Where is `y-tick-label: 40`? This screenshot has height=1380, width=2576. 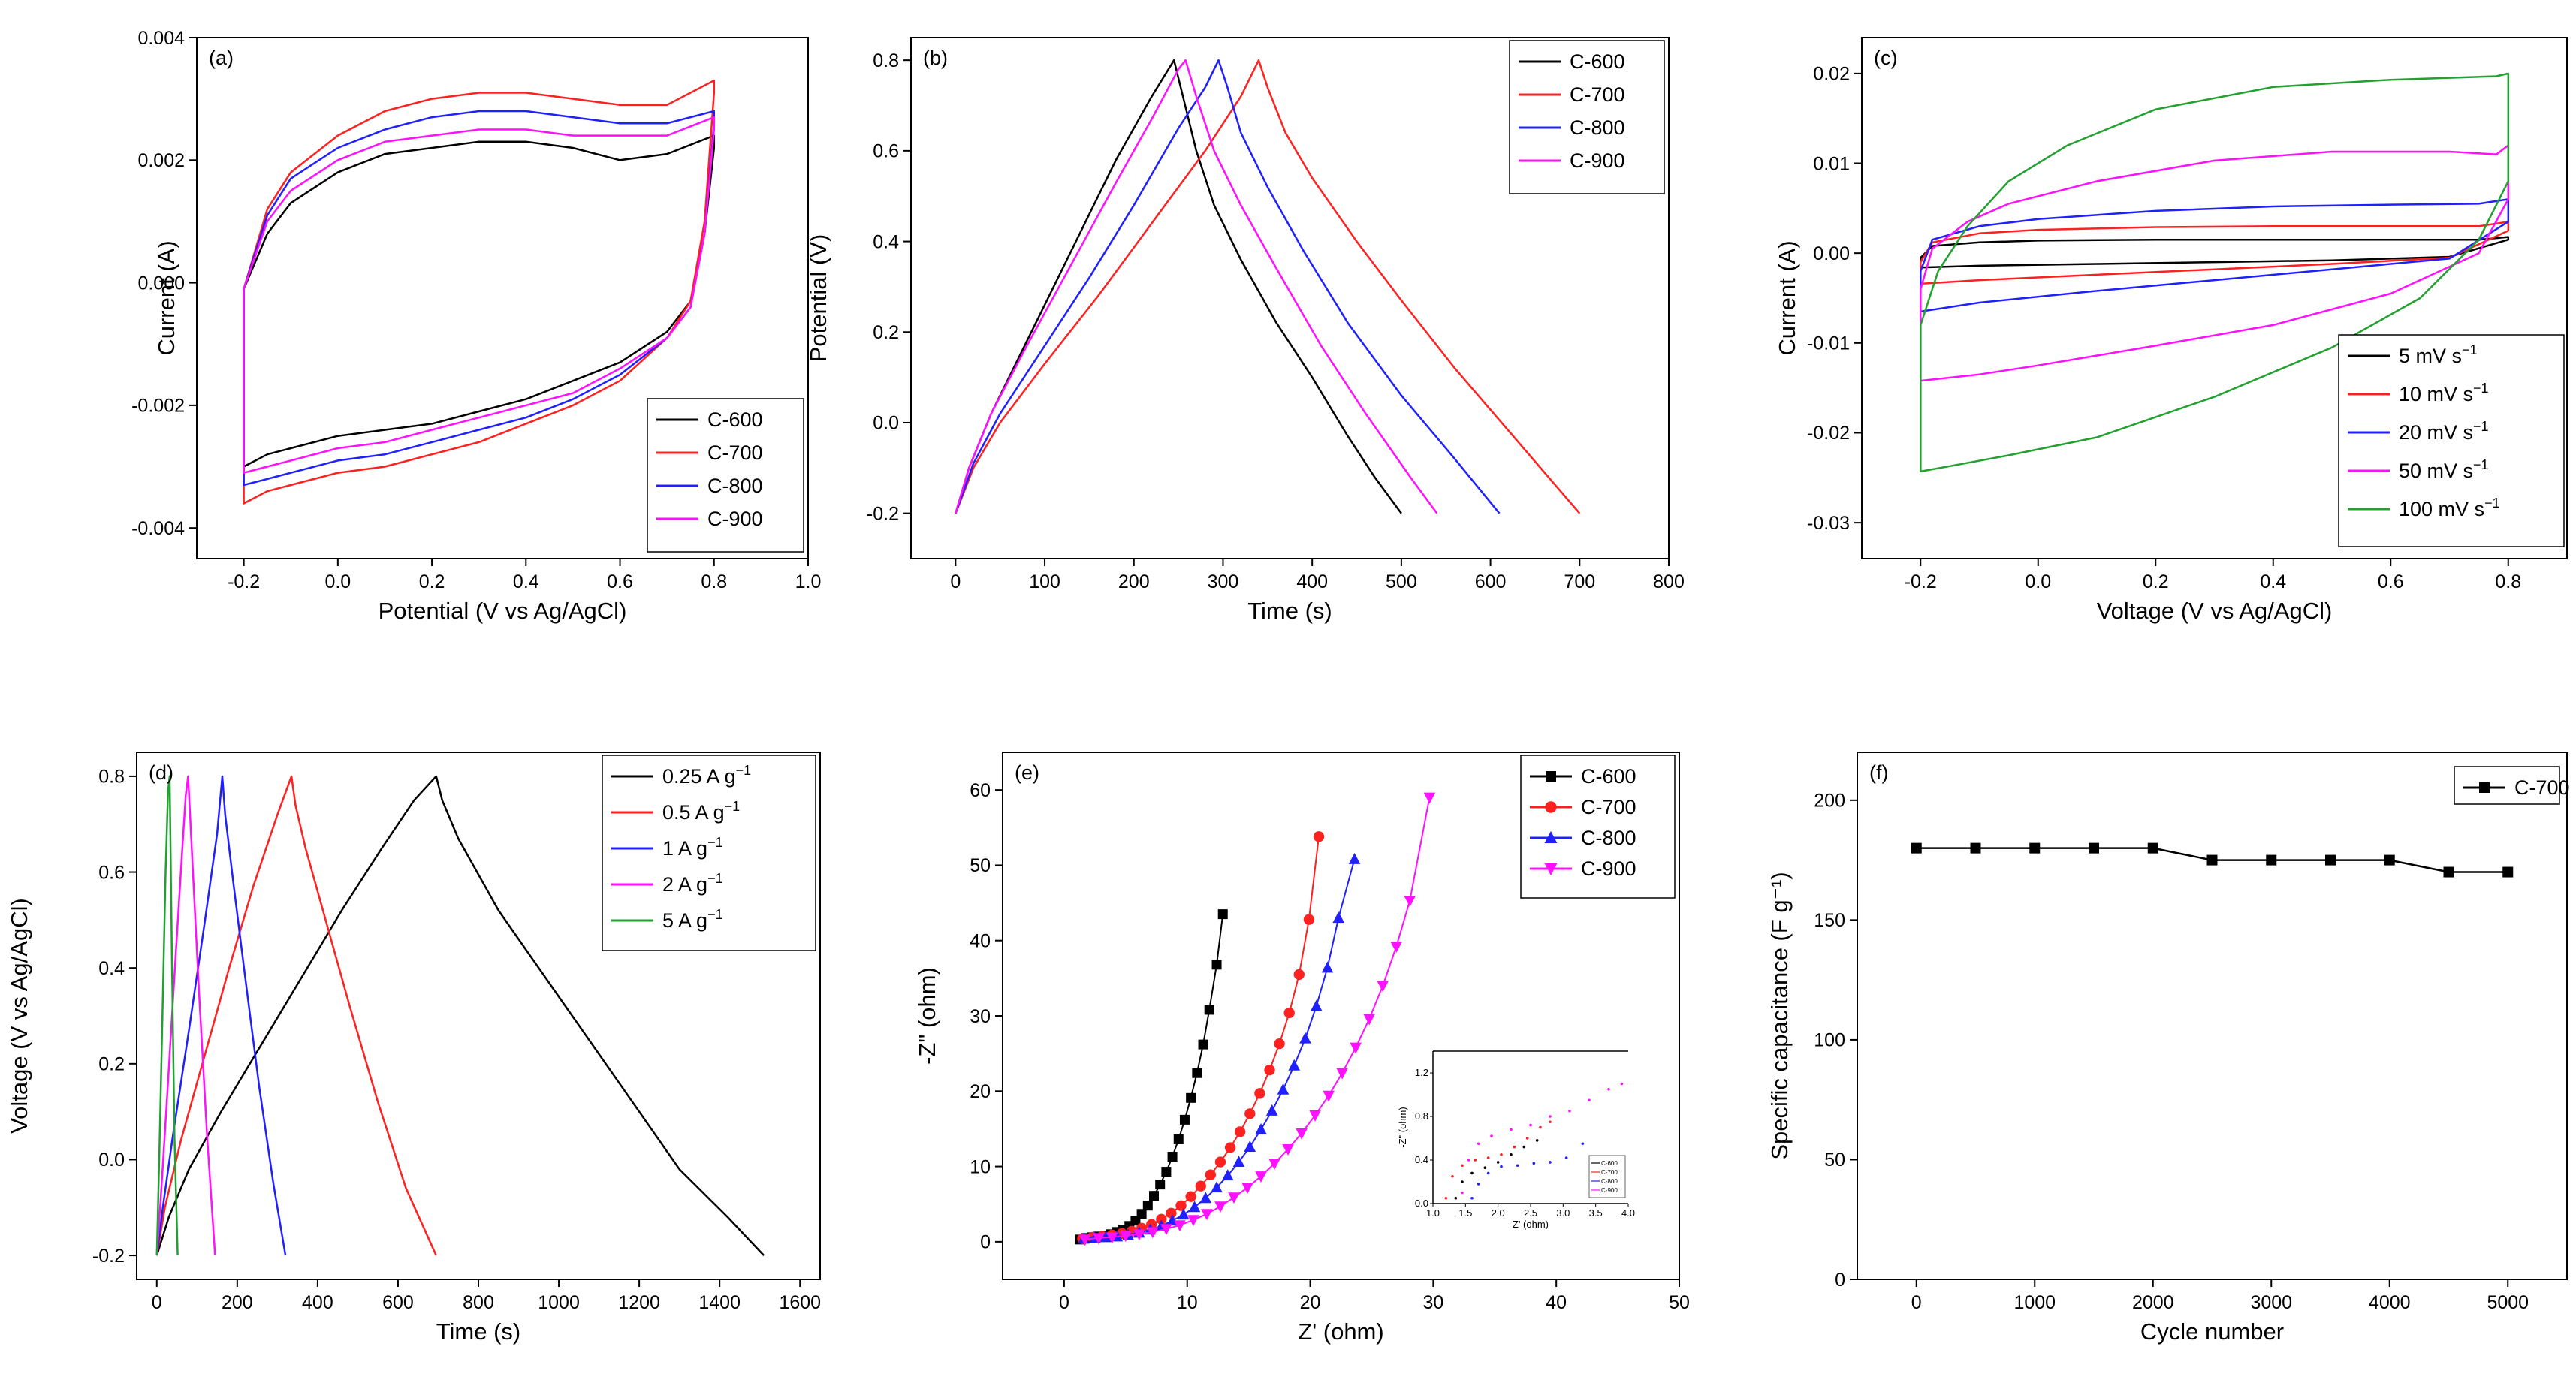 y-tick-label: 40 is located at coordinates (980, 940).